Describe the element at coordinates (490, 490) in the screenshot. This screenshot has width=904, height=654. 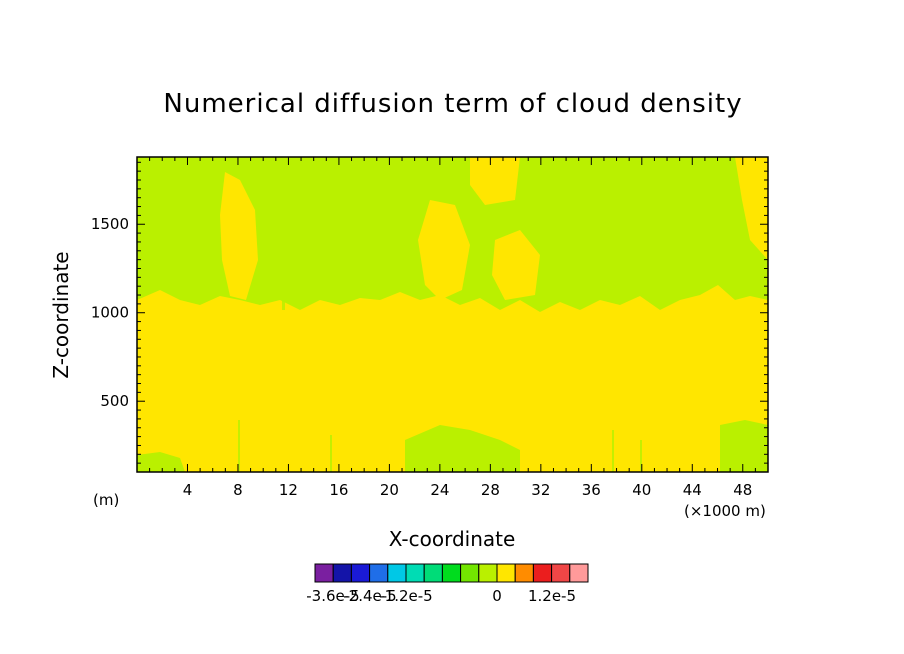
I see `x-tick-label: 28` at that location.